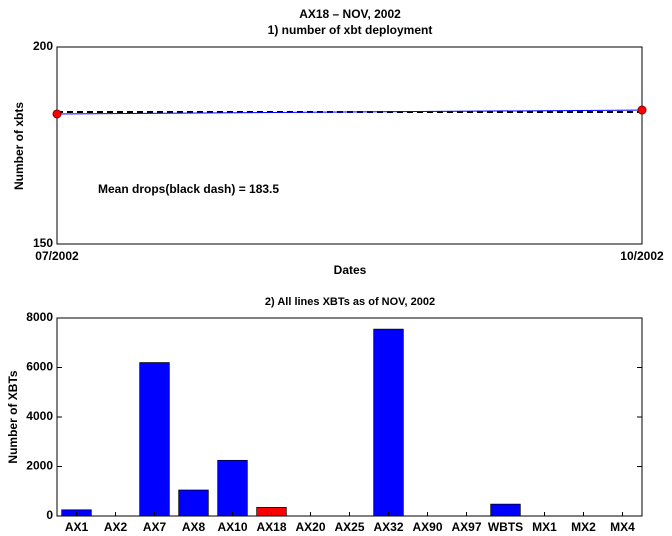 The height and width of the screenshot is (536, 672). What do you see at coordinates (39, 416) in the screenshot?
I see `y-tick-label: 4000` at bounding box center [39, 416].